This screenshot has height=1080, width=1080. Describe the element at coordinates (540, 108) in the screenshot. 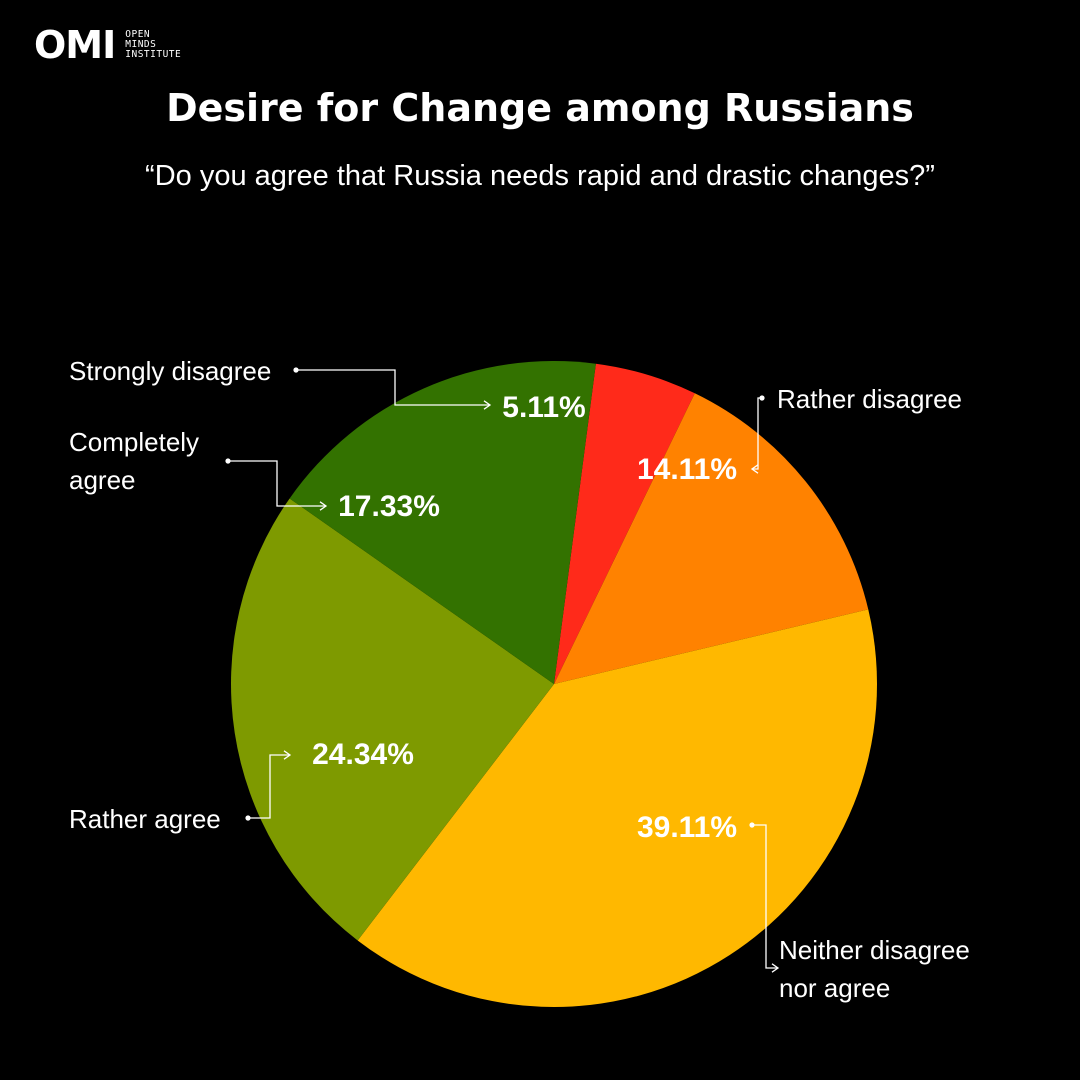

I see `chart-title: Desire for Change among Russians` at that location.